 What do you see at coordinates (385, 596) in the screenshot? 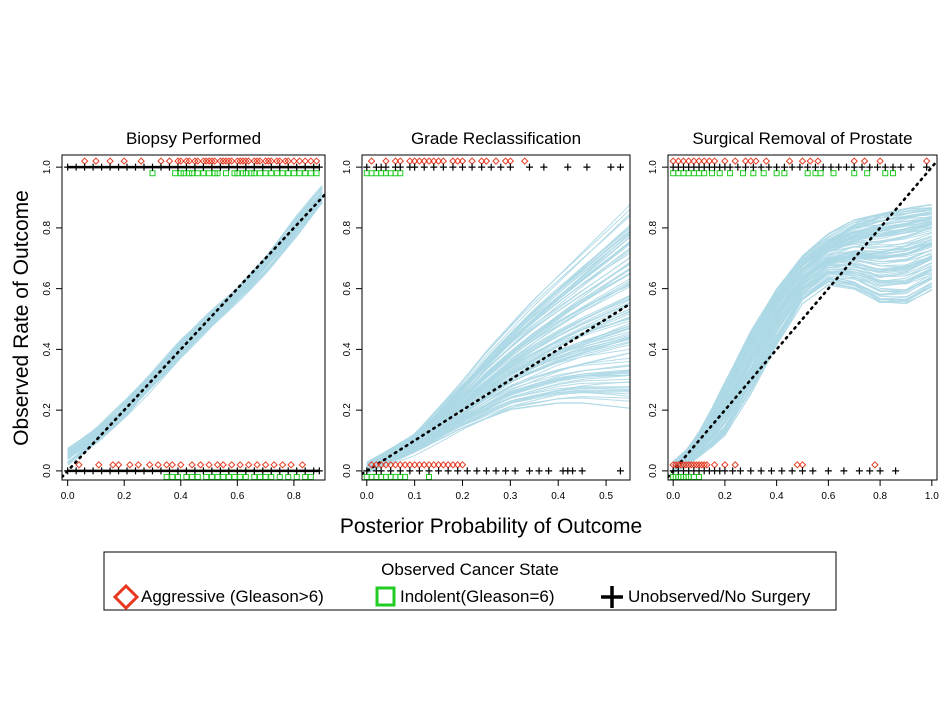
I see `indolent-square-icon` at bounding box center [385, 596].